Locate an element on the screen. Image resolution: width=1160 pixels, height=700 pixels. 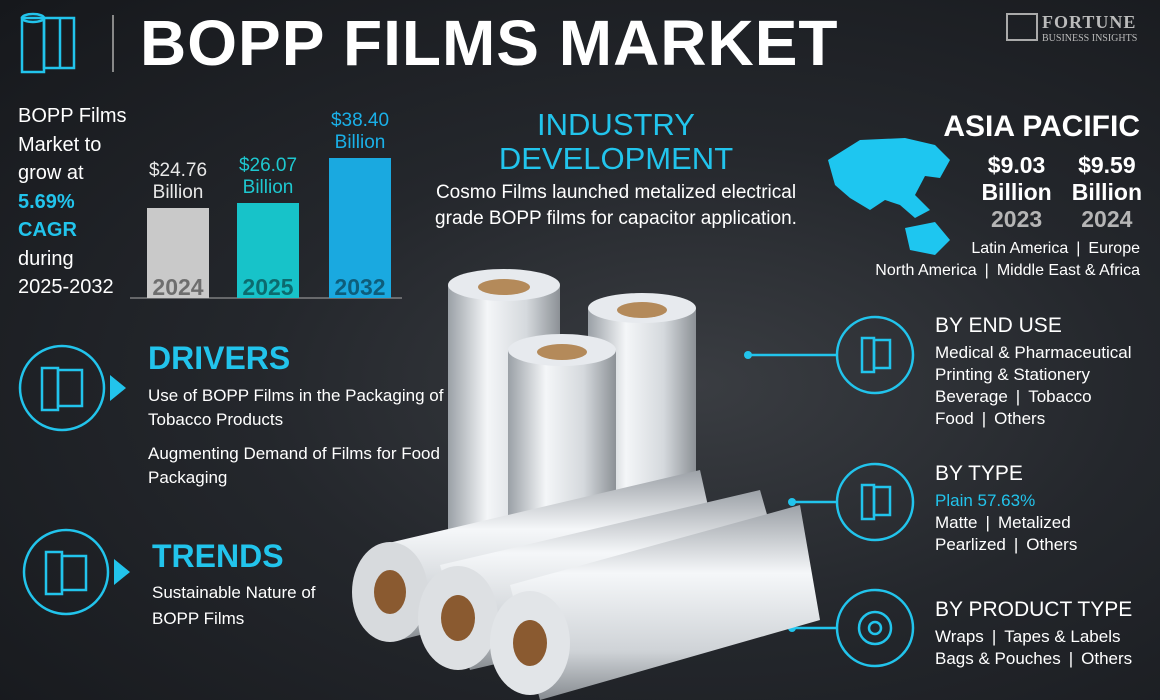
segment-item: Printing & Stationery is located at coordinates (1012, 374).